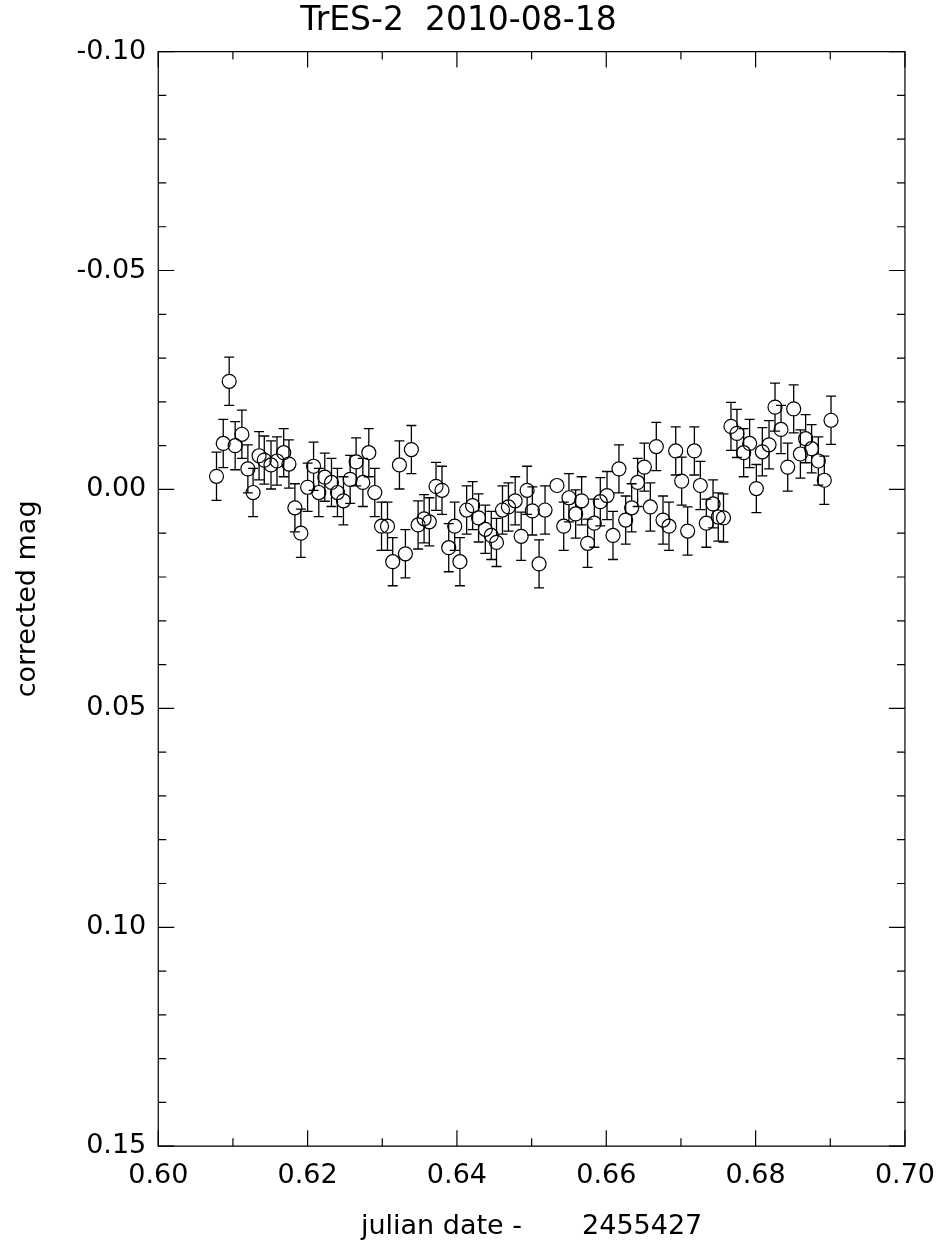 The image size is (949, 1251). What do you see at coordinates (606, 1174) in the screenshot?
I see `x-tick-label: 0.66` at bounding box center [606, 1174].